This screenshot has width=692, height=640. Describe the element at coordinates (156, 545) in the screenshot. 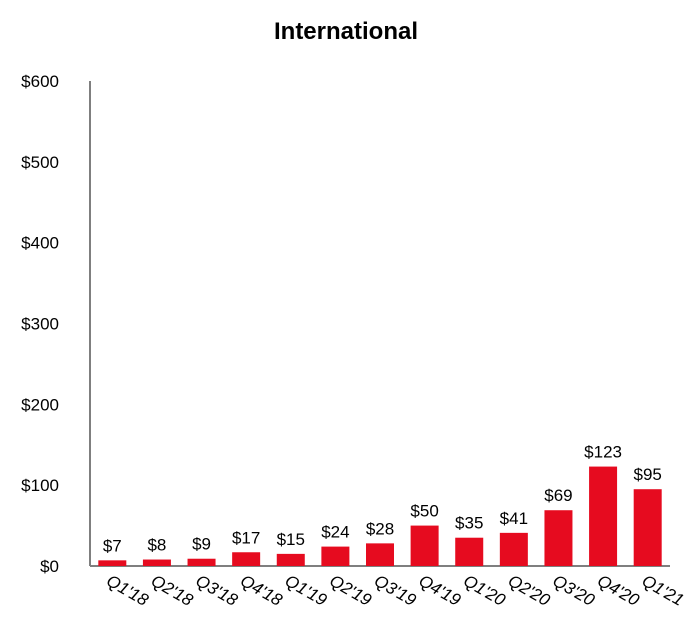

I see `data-label: $8` at that location.